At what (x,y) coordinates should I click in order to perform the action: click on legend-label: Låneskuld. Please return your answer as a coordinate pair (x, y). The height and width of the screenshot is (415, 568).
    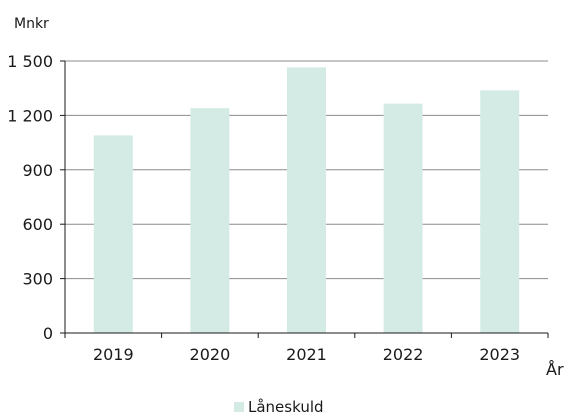
    Looking at the image, I should click on (286, 406).